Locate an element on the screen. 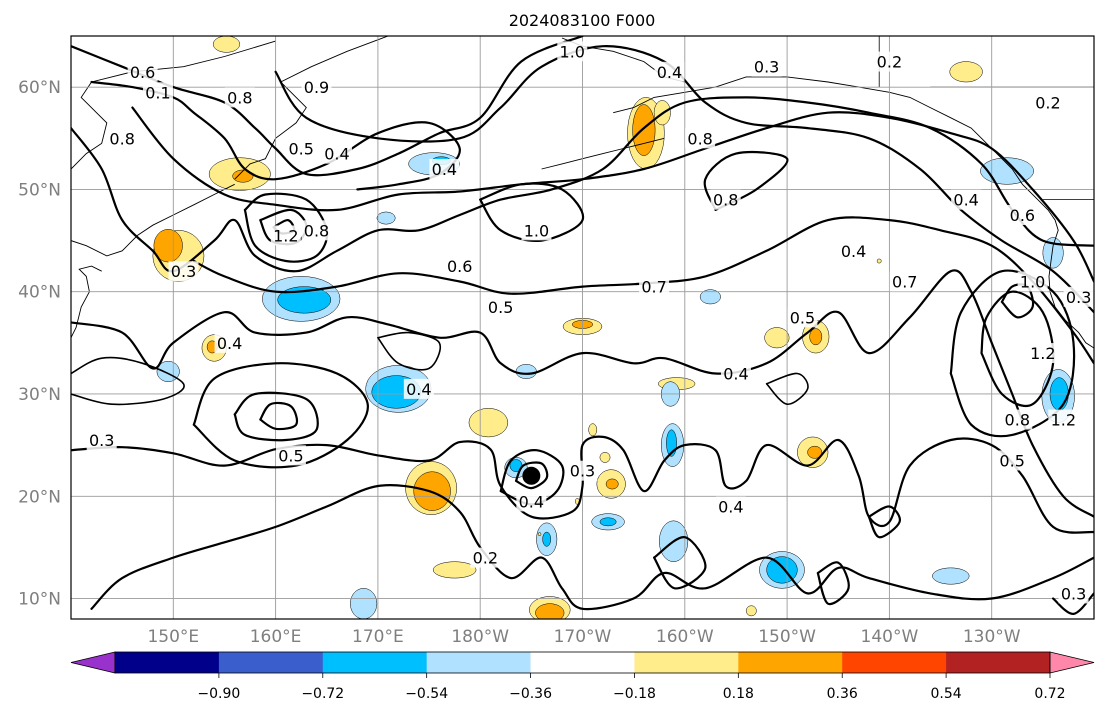 This screenshot has width=1105, height=716. longitude-tick-label: 150°W is located at coordinates (787, 637).